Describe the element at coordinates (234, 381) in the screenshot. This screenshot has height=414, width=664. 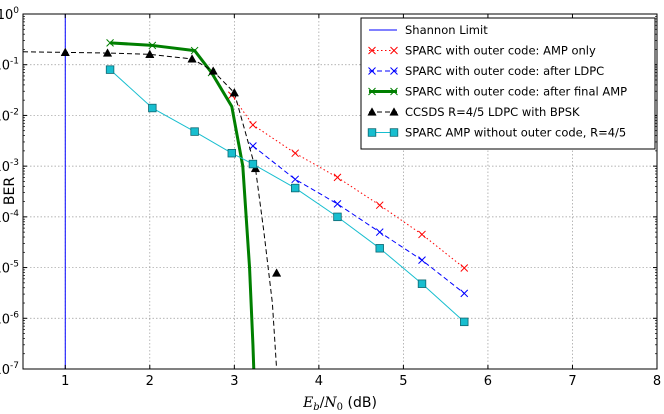
I see `x-tick-label: 3` at that location.